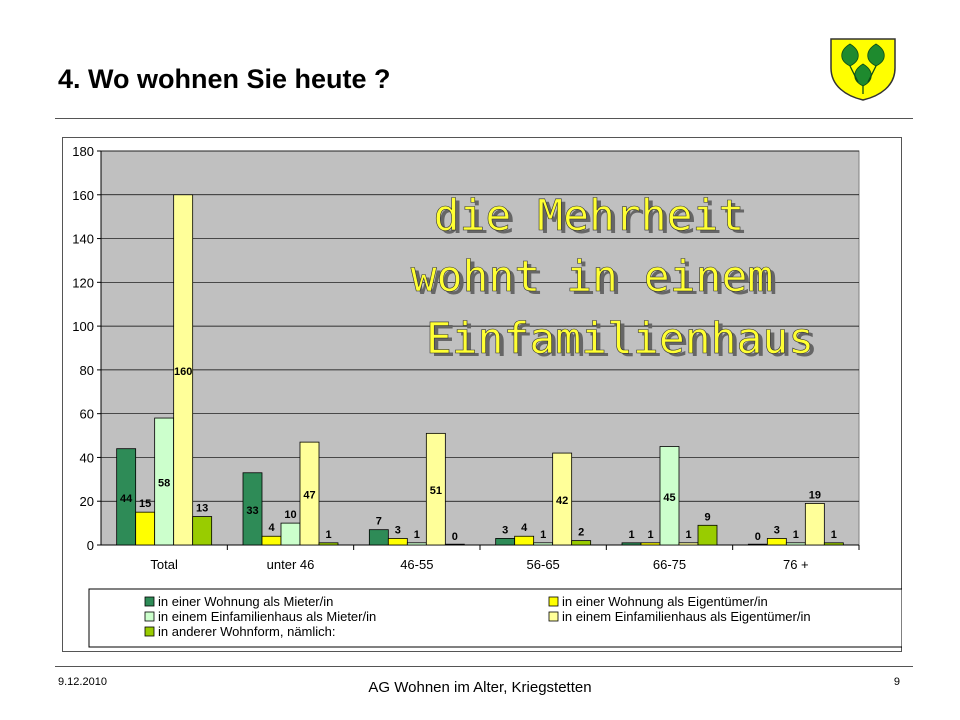 This screenshot has width=960, height=720. I want to click on annotation-text: Einfamilienhaus, so click(620, 339).